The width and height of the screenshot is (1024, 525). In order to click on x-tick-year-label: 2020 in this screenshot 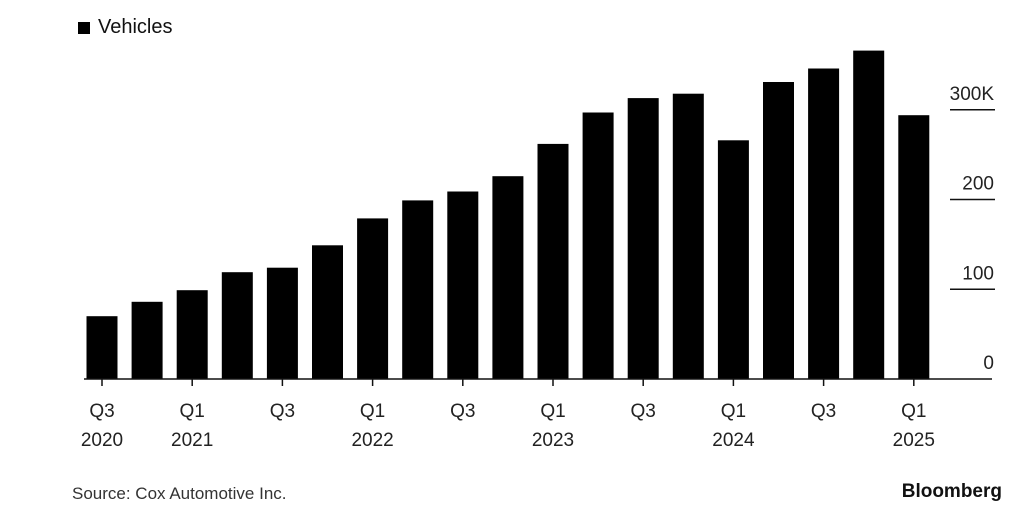, I will do `click(102, 440)`.